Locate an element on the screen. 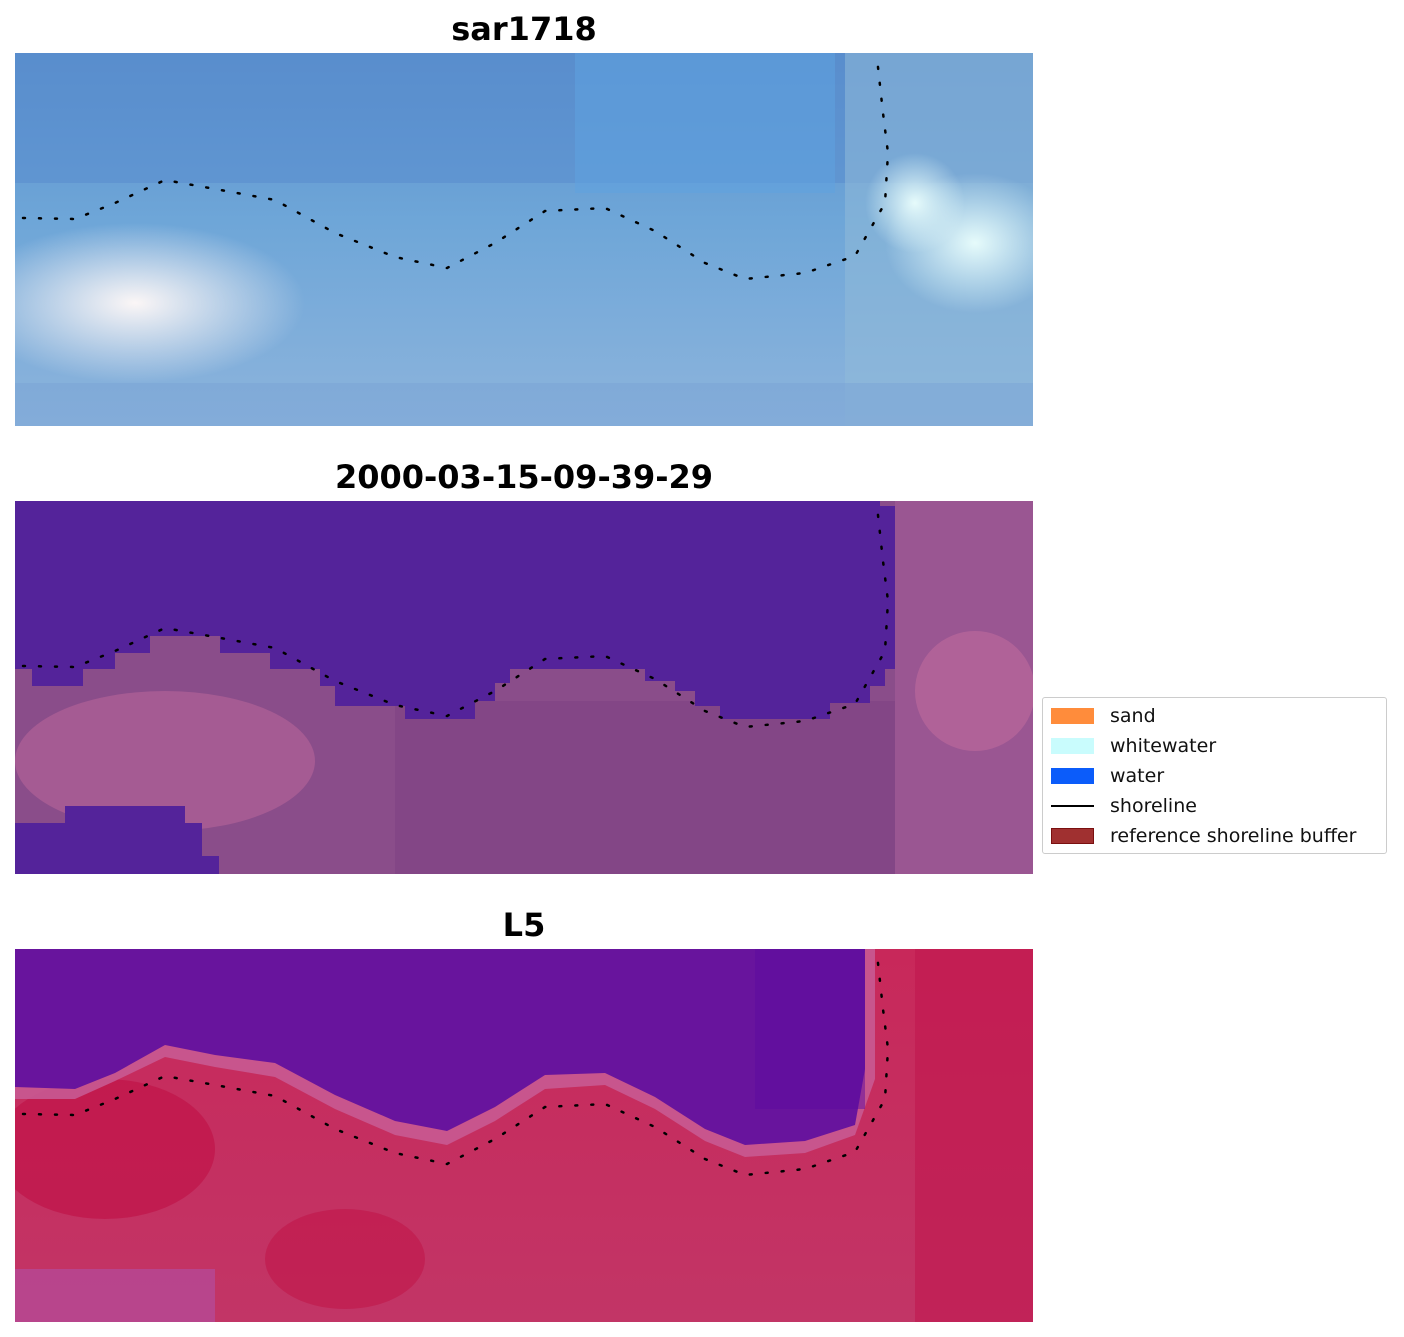  legend-item-reference-buffer: reference shoreline buffer is located at coordinates (1203, 836).